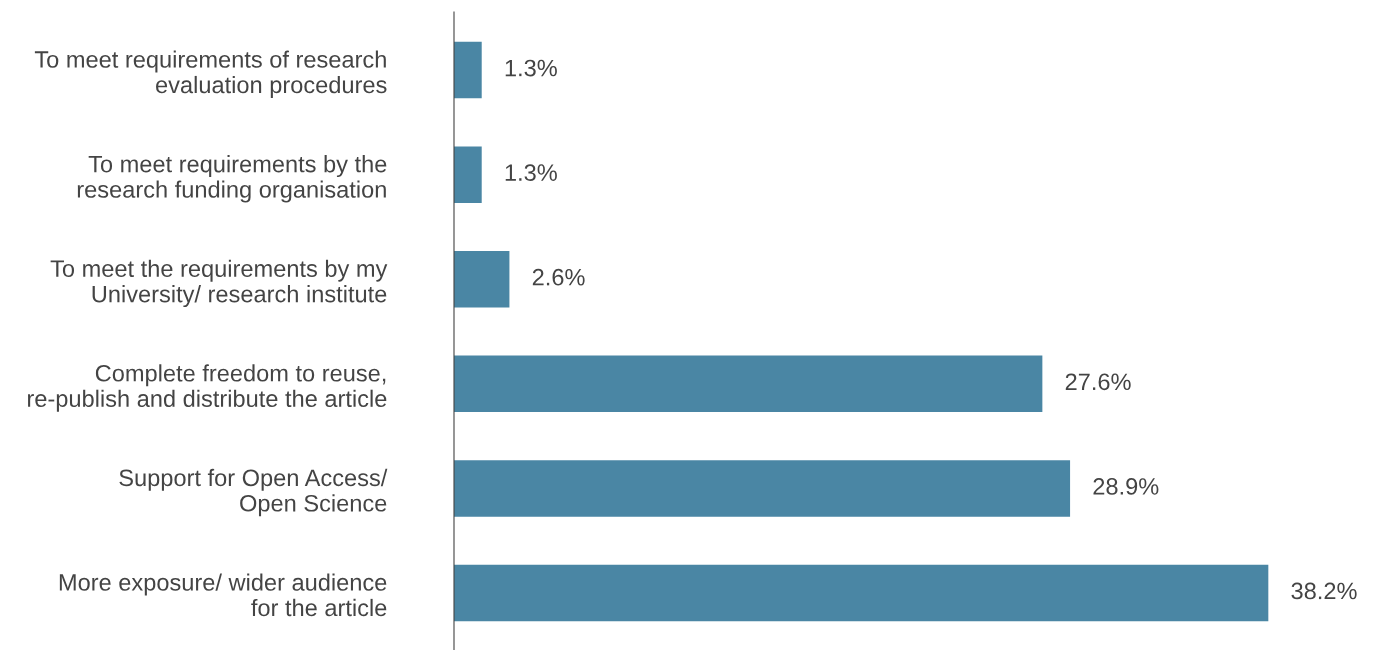  Describe the element at coordinates (1324, 591) in the screenshot. I see `data-label: 38.2%` at that location.